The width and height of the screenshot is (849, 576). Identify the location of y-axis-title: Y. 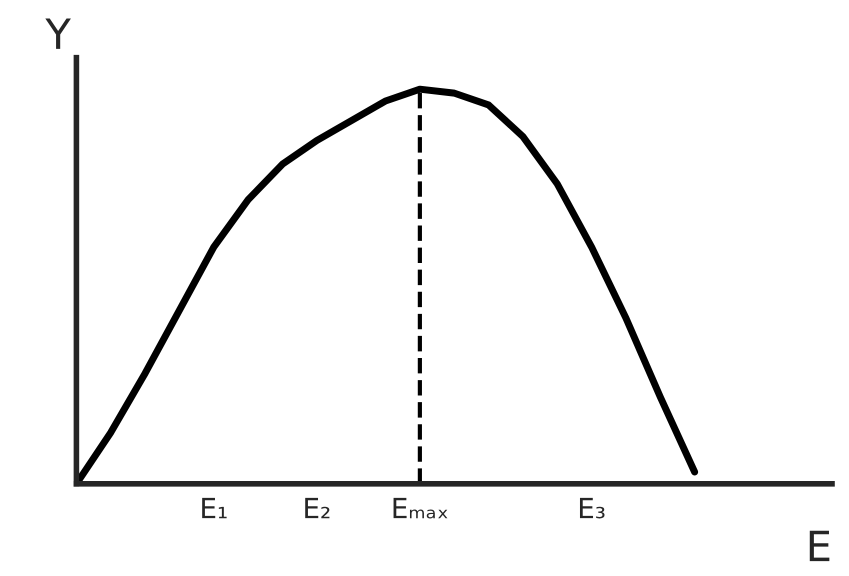
(58, 33).